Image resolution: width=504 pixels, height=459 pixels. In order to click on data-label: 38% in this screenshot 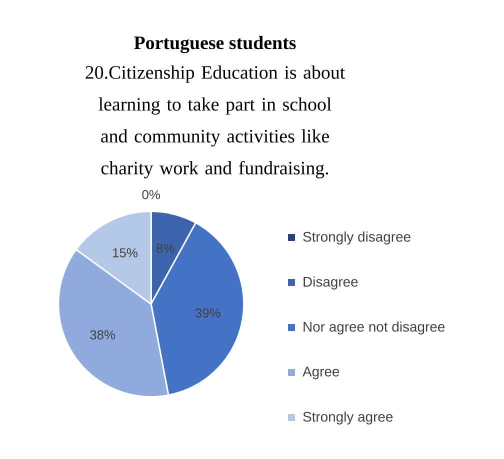, I will do `click(103, 335)`.